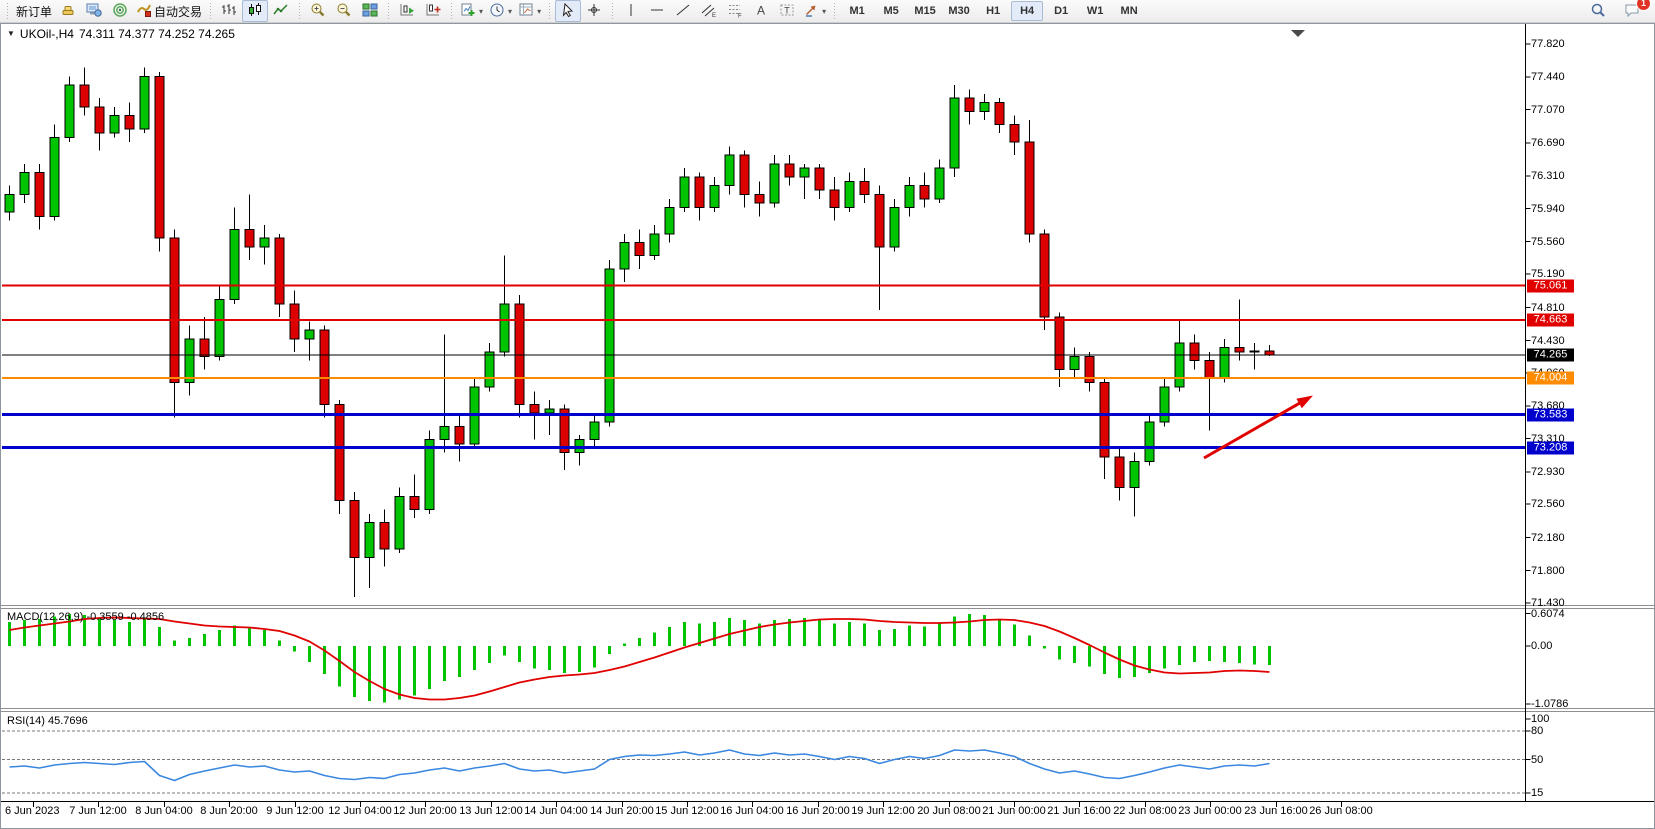 This screenshot has height=829, width=1655. I want to click on bar-chart-button, so click(229, 11).